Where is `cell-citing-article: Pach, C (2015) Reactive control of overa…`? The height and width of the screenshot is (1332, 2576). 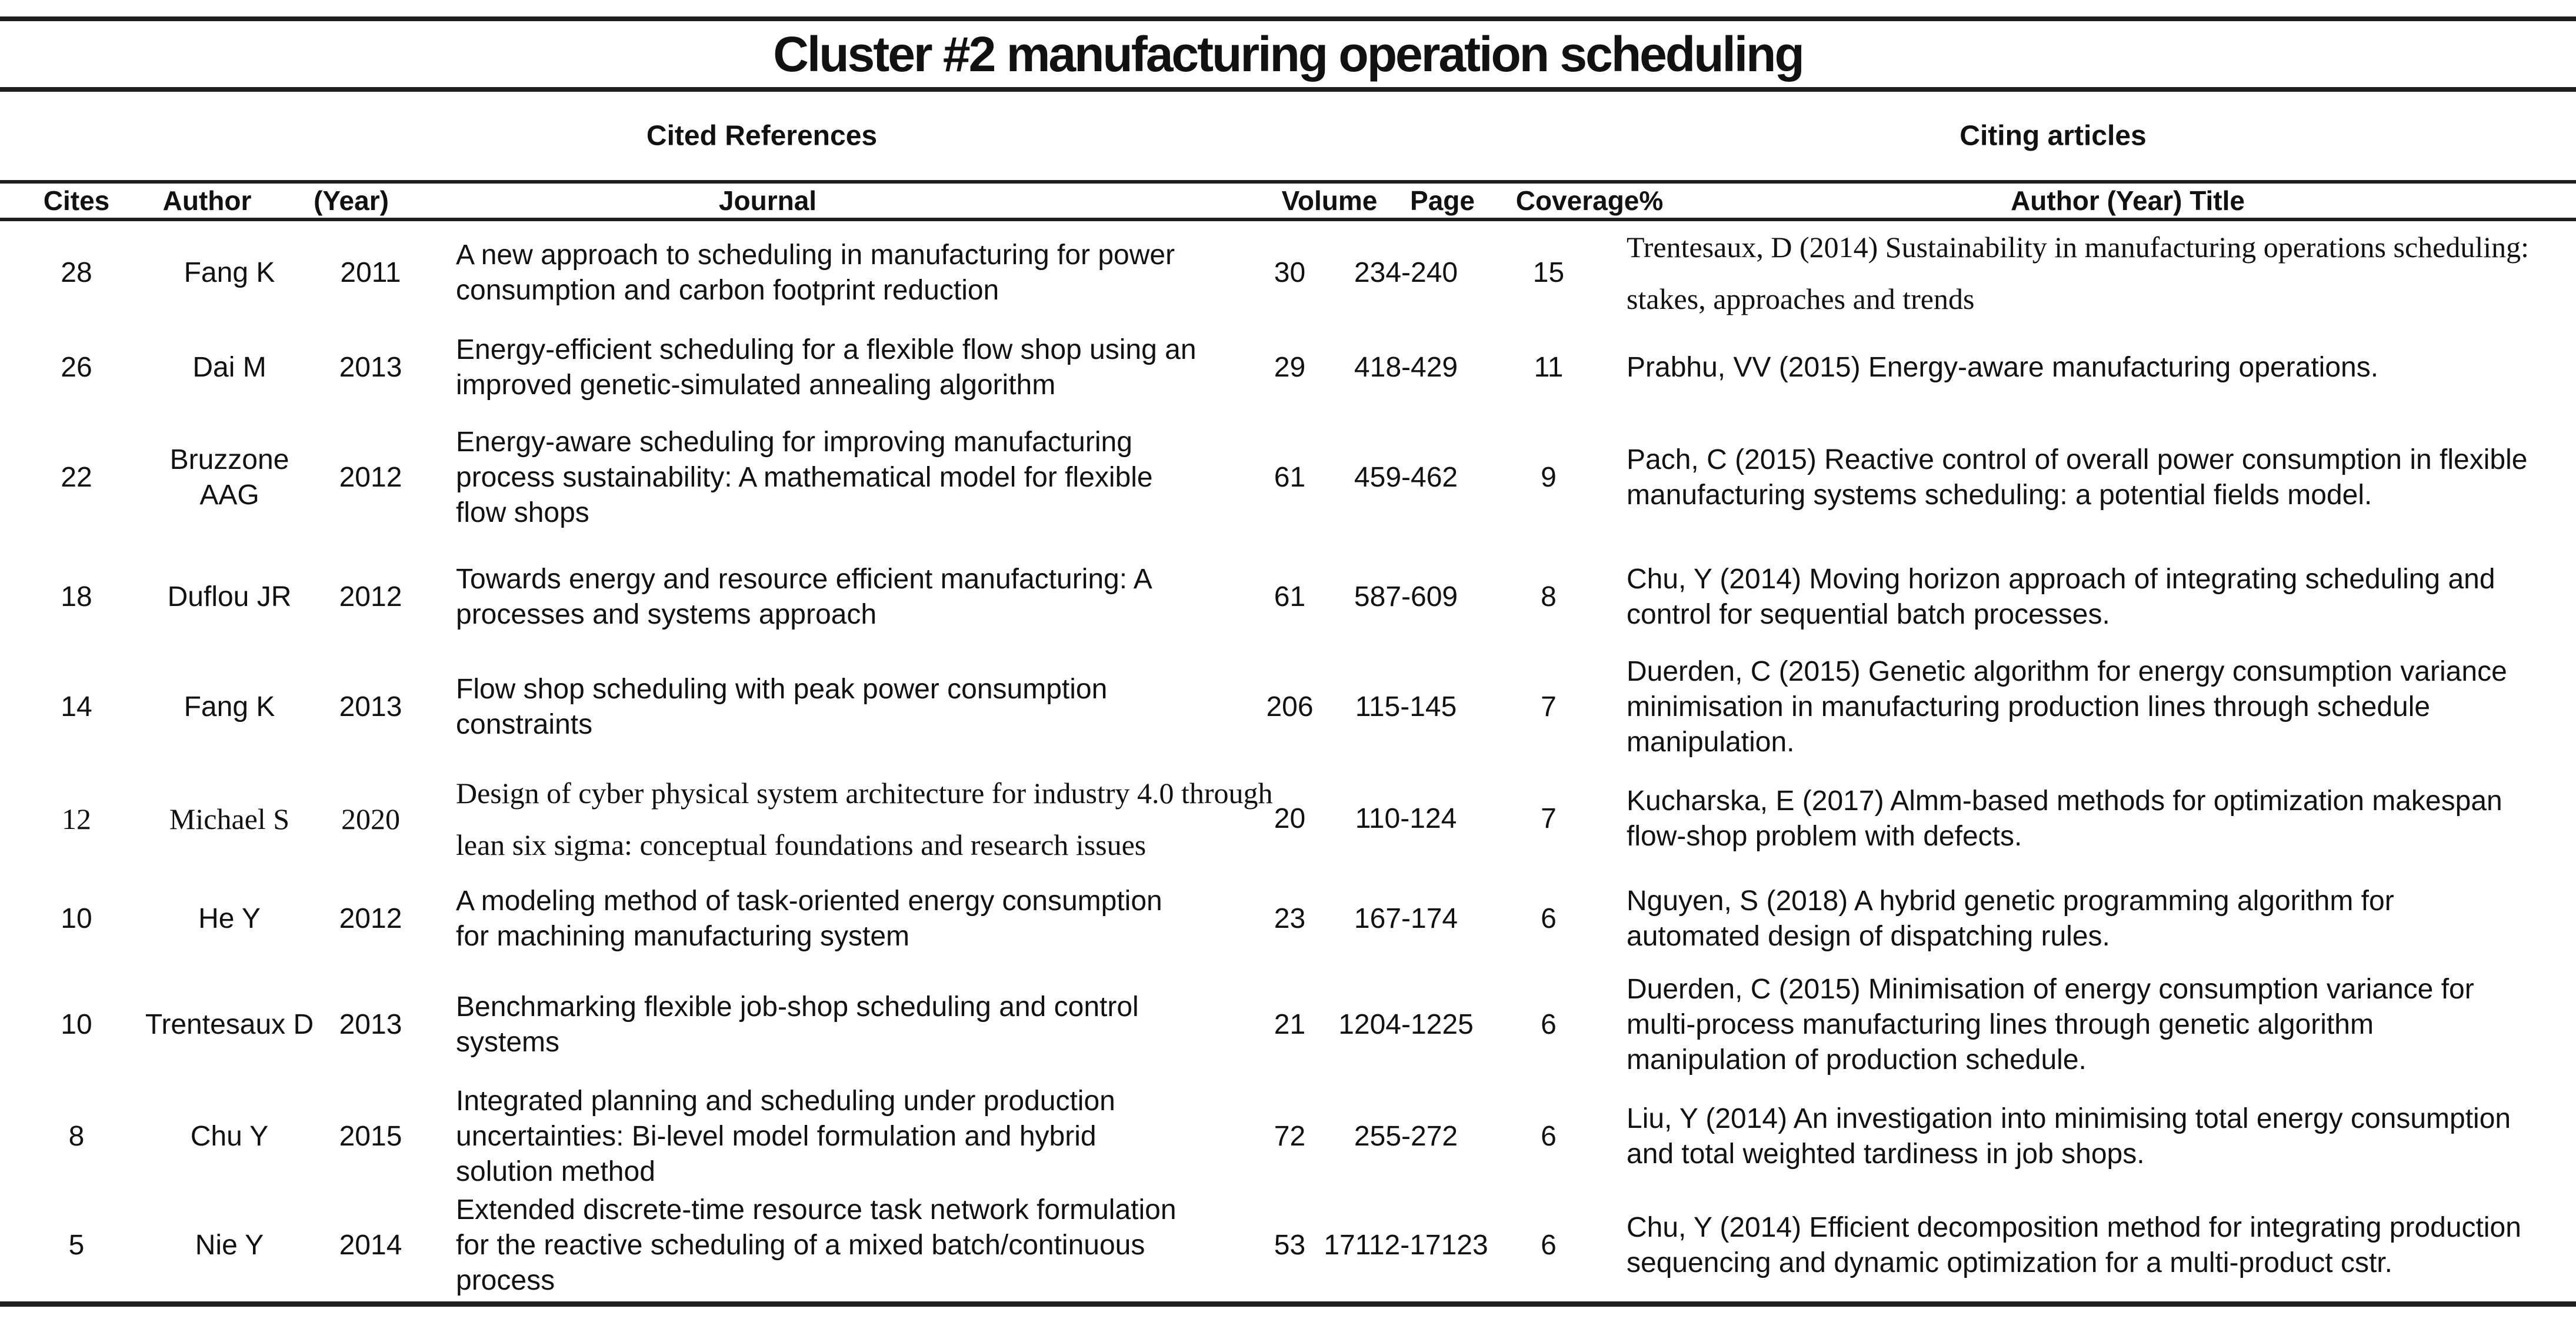 cell-citing-article: Pach, C (2015) Reactive control of overa… is located at coordinates (2077, 477).